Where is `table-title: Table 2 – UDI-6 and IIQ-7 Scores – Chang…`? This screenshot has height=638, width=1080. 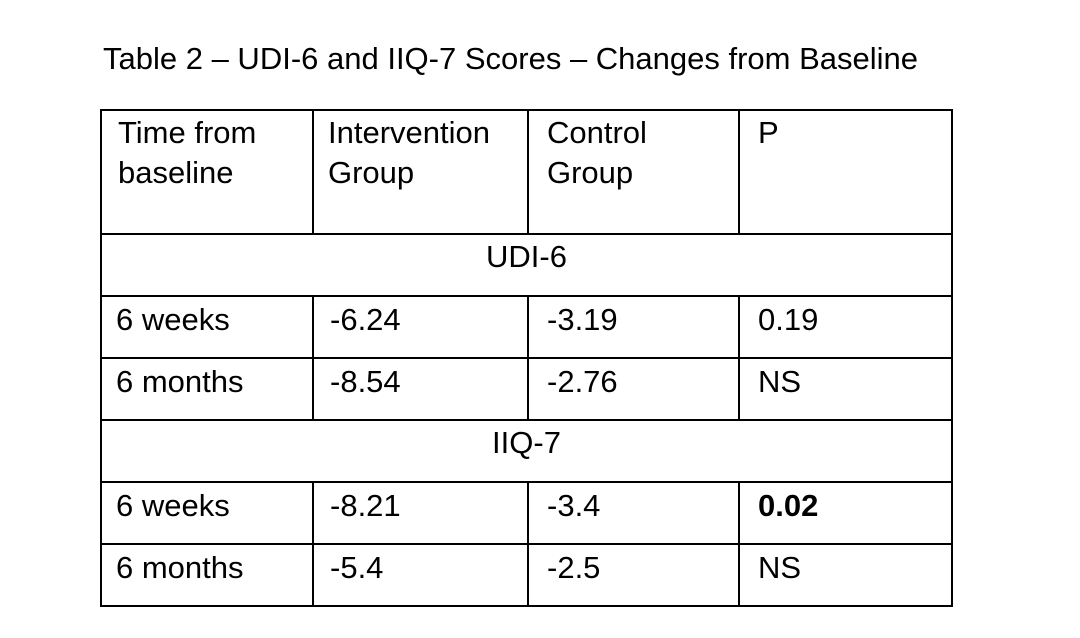 table-title: Table 2 – UDI-6 and IIQ-7 Scores – Chang… is located at coordinates (511, 58).